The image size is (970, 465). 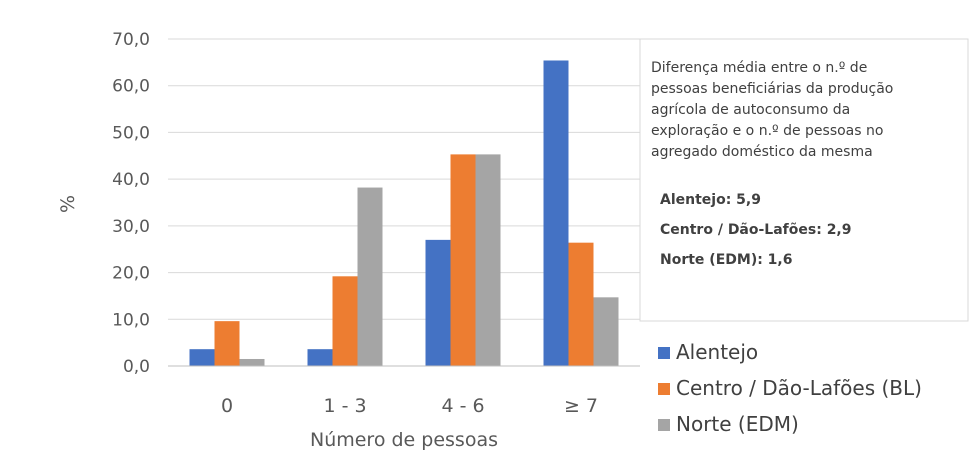 I want to click on x-axis-title: Número de pessoas, so click(x=404, y=440).